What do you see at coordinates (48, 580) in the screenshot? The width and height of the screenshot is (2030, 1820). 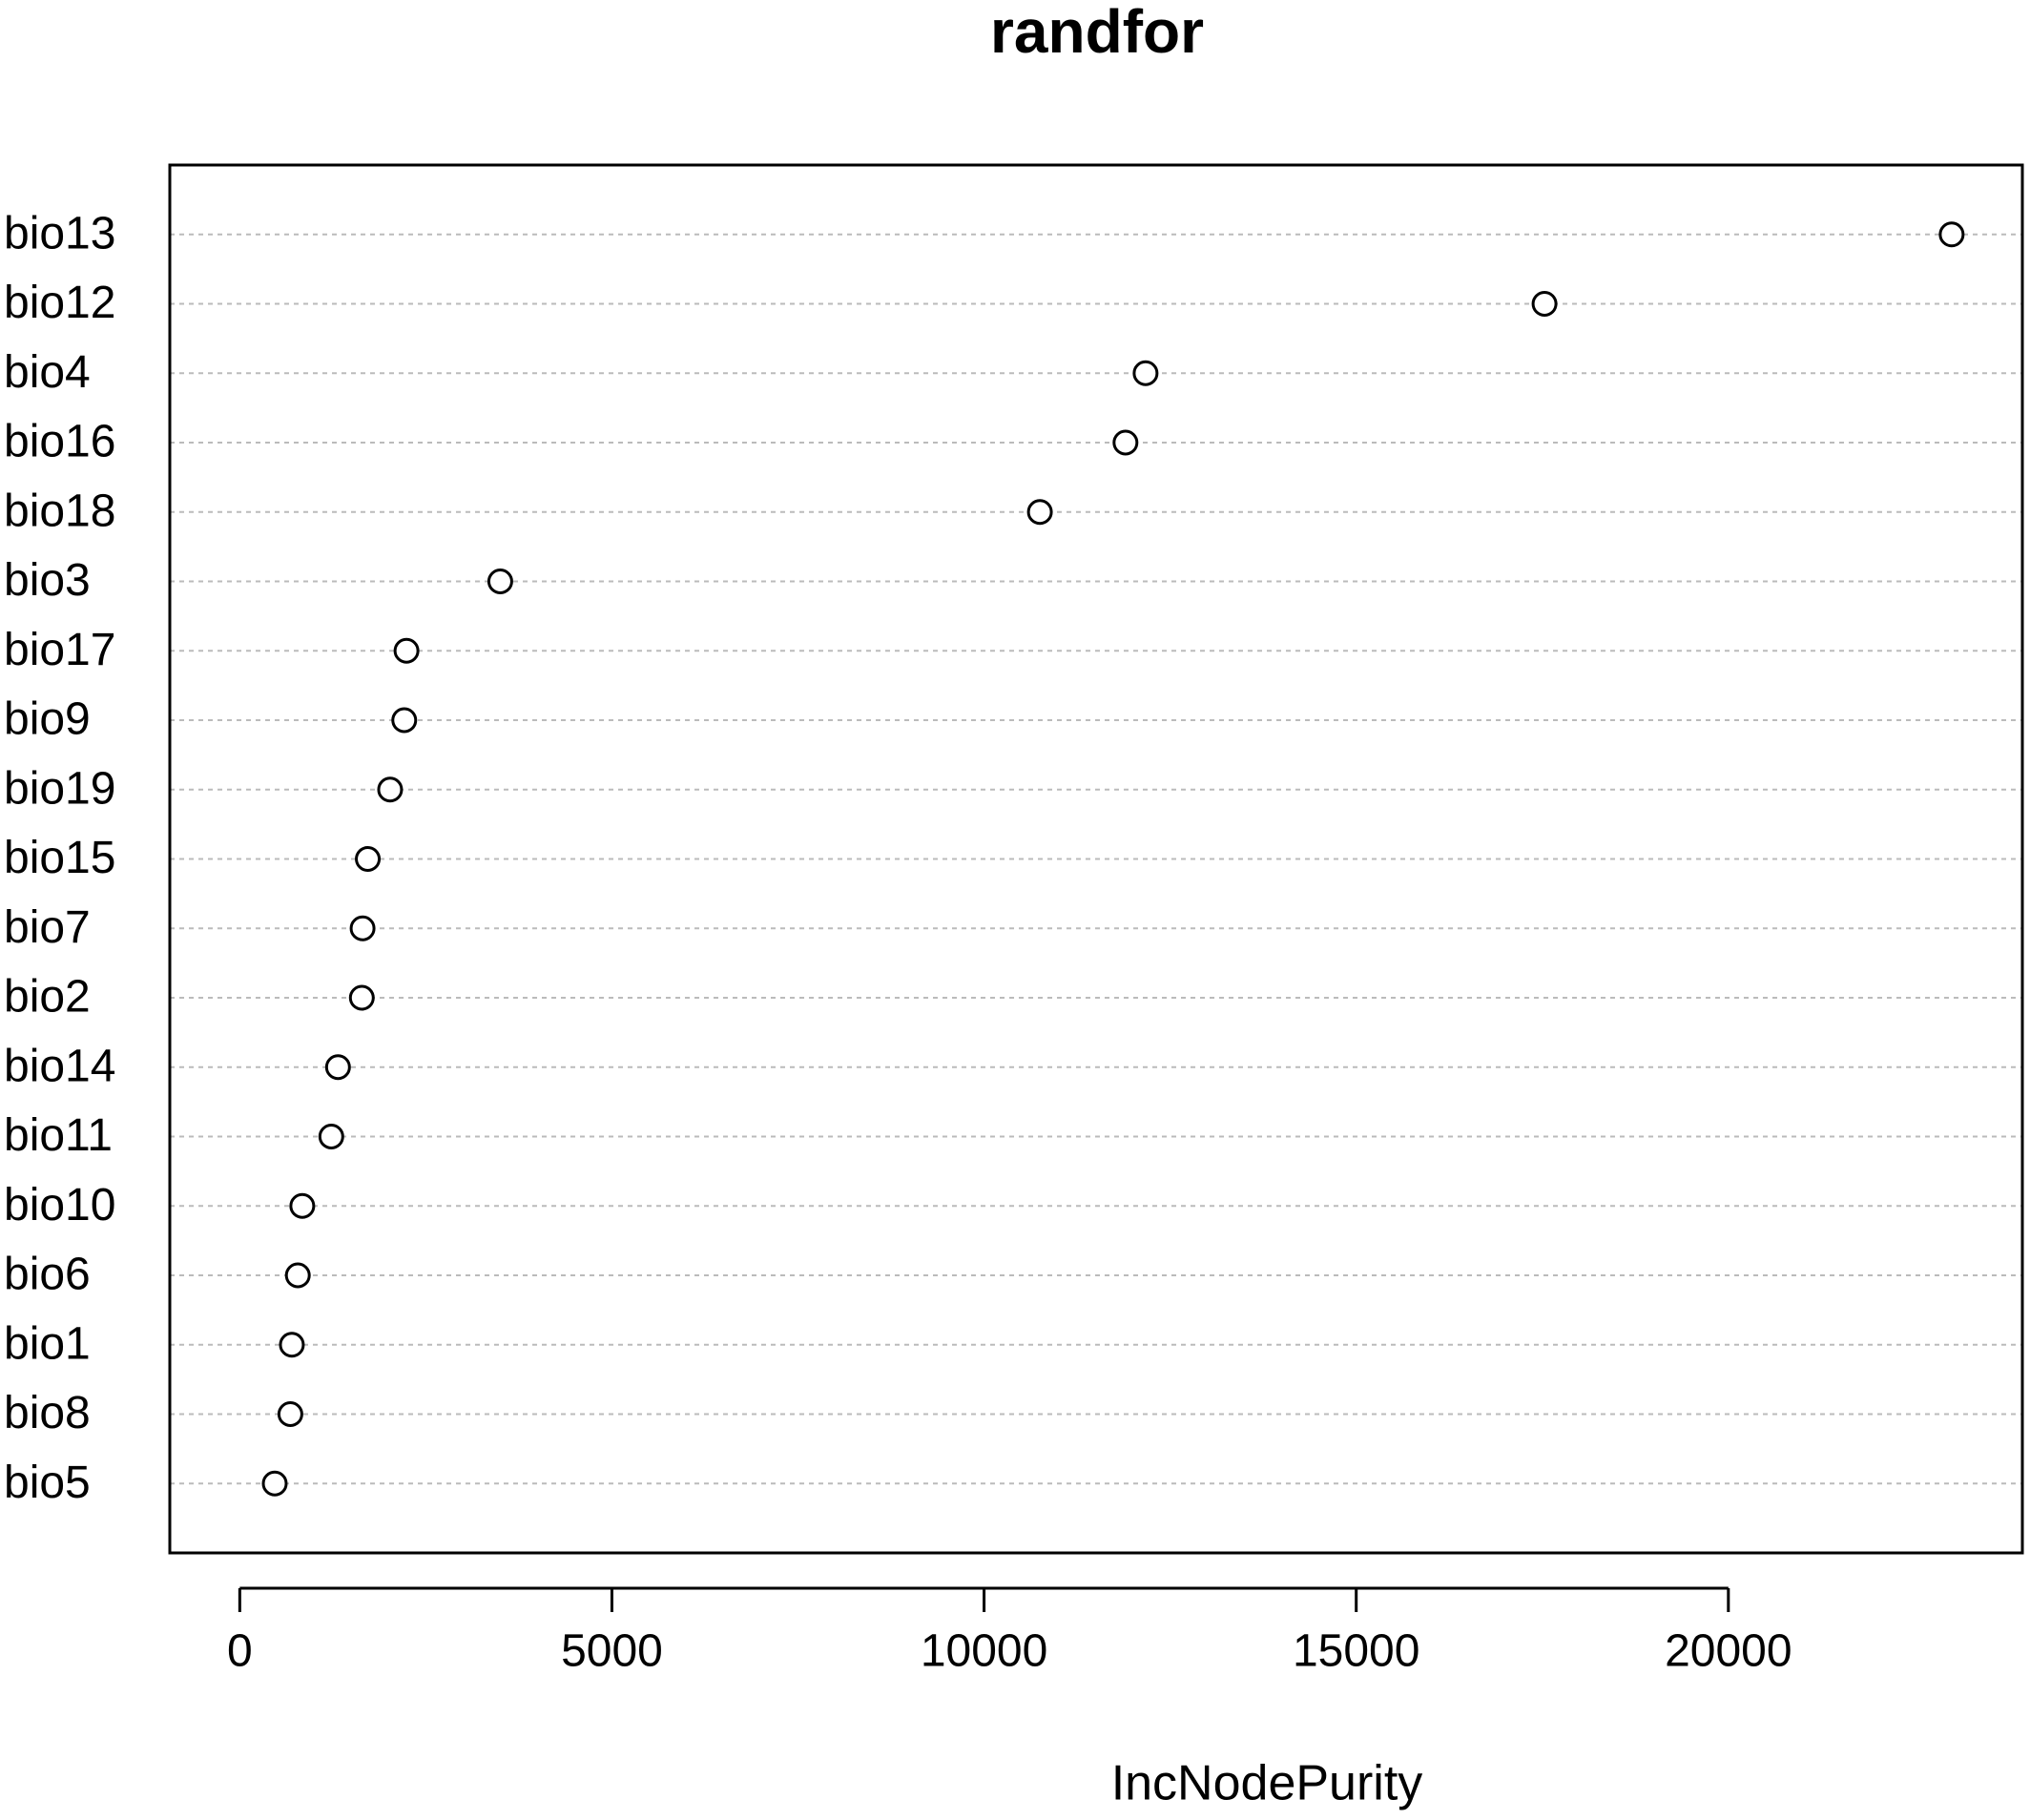 I see `y-tick-label: bio3` at bounding box center [48, 580].